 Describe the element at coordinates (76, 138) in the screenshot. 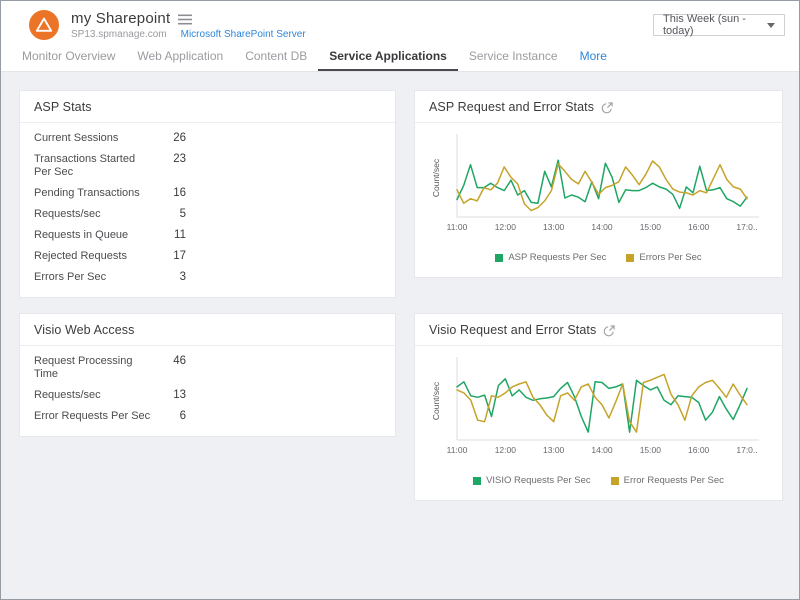

I see `stat-label: Current Sessions` at that location.